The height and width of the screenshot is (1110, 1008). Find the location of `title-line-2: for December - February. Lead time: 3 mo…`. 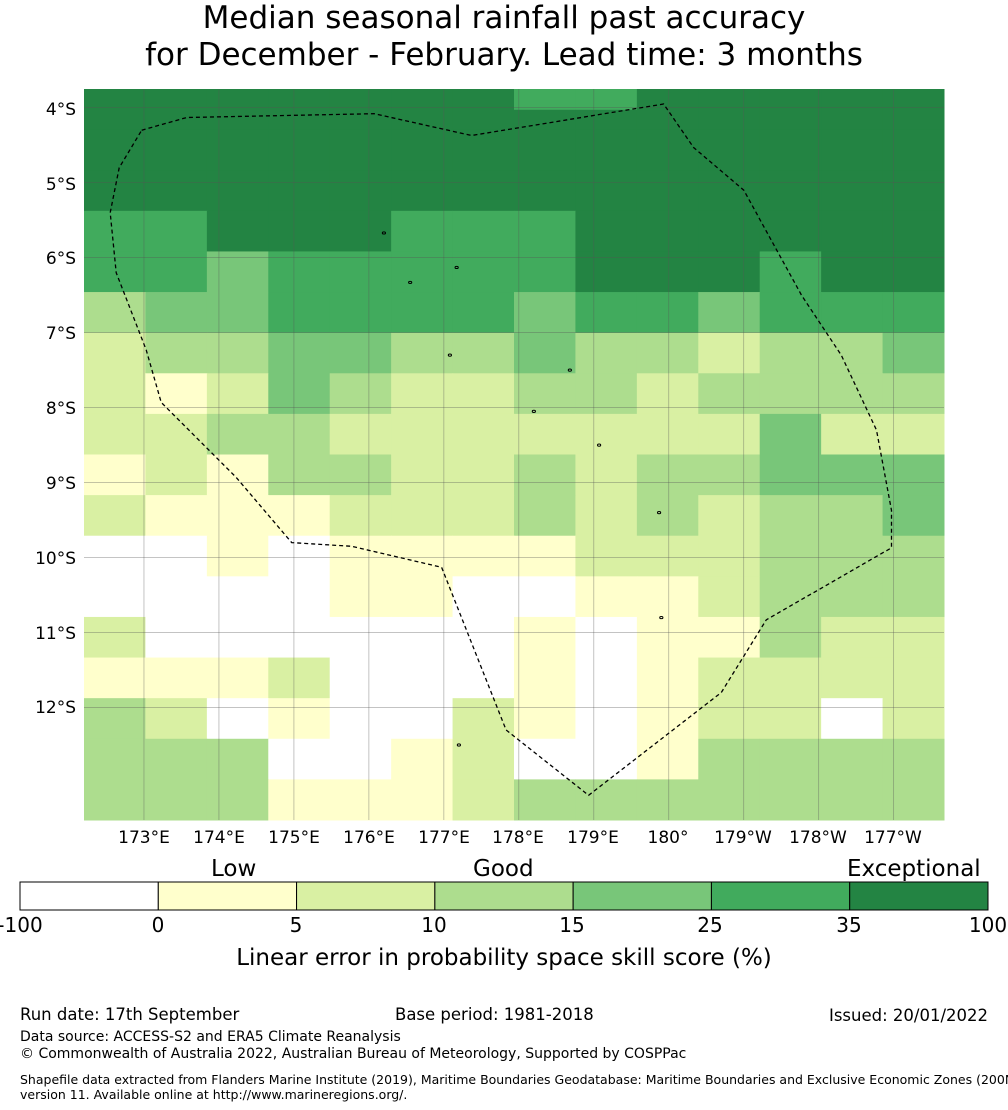

title-line-2: for December - February. Lead time: 3 mo… is located at coordinates (504, 55).